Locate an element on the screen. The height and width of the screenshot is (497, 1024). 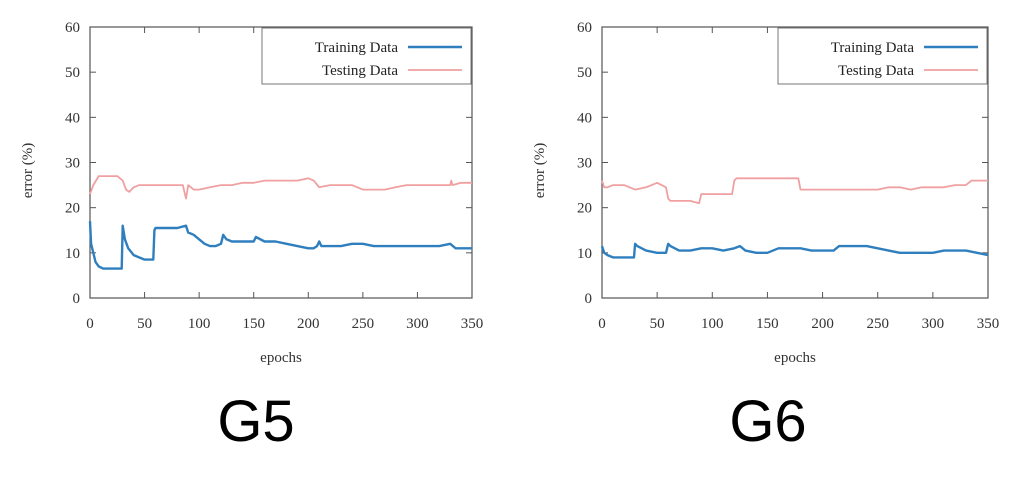
panel-label-g5: G5 is located at coordinates (256, 421).